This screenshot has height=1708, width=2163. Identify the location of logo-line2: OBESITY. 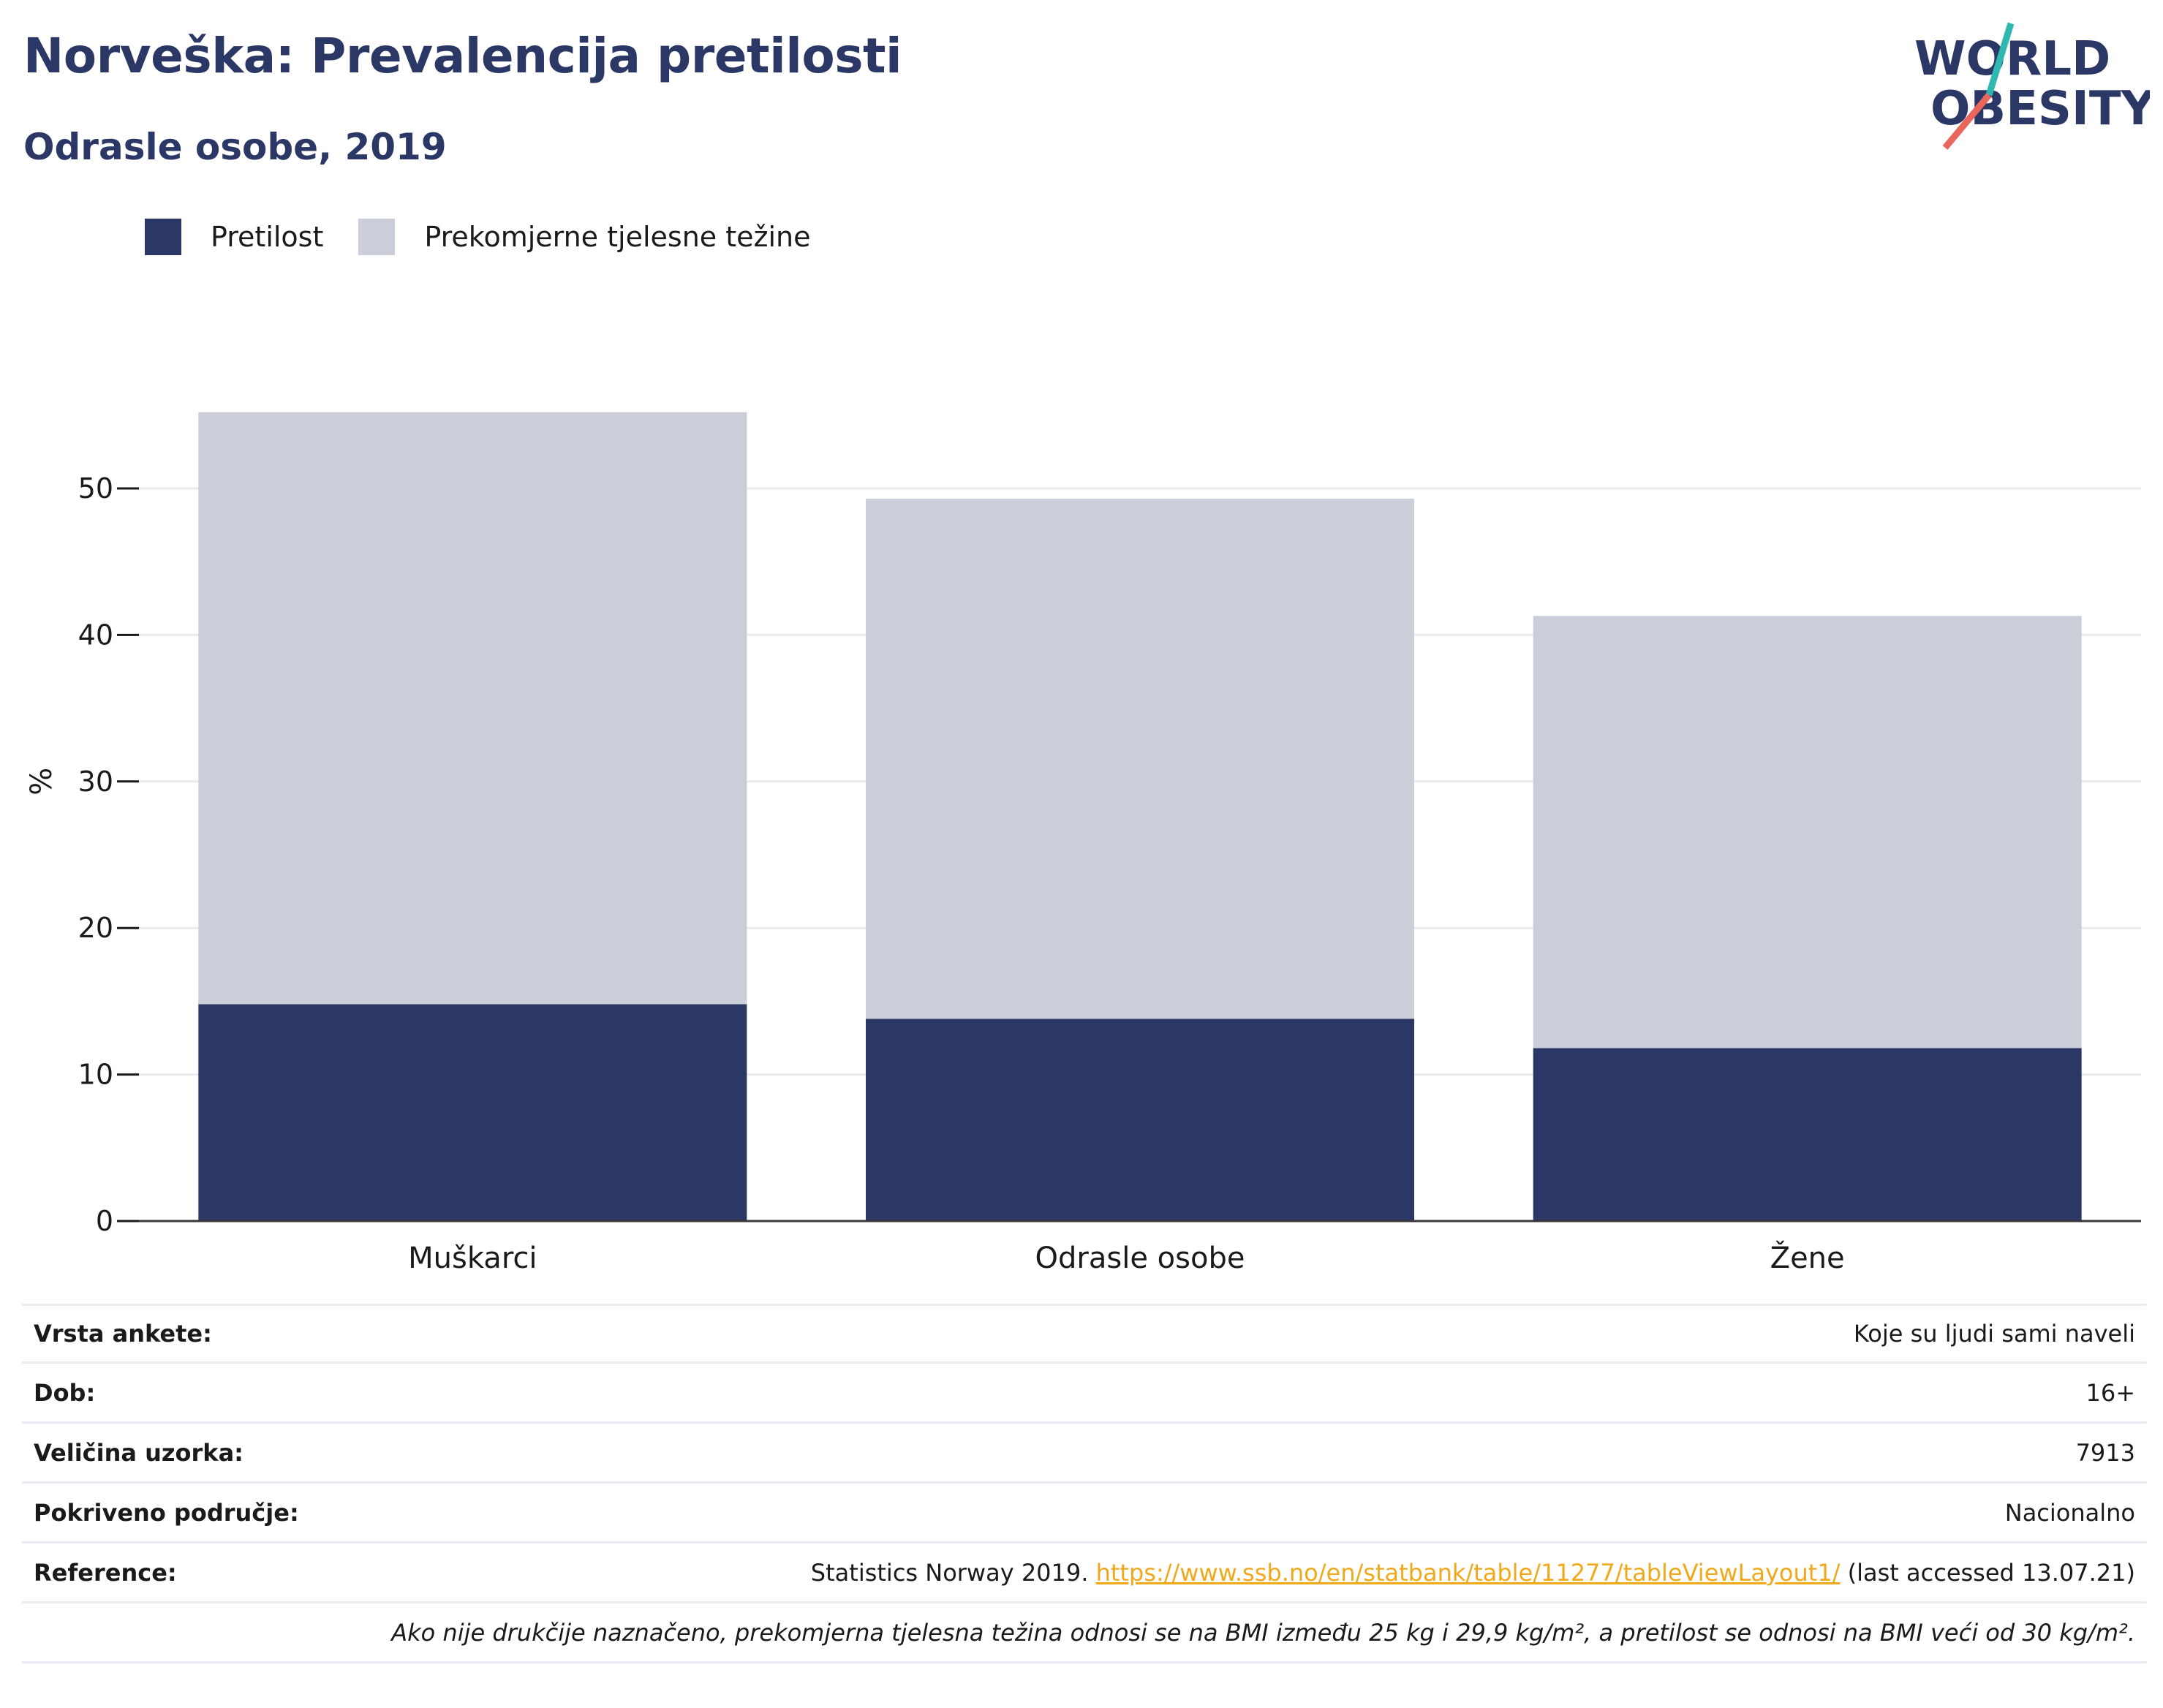
(2040, 109).